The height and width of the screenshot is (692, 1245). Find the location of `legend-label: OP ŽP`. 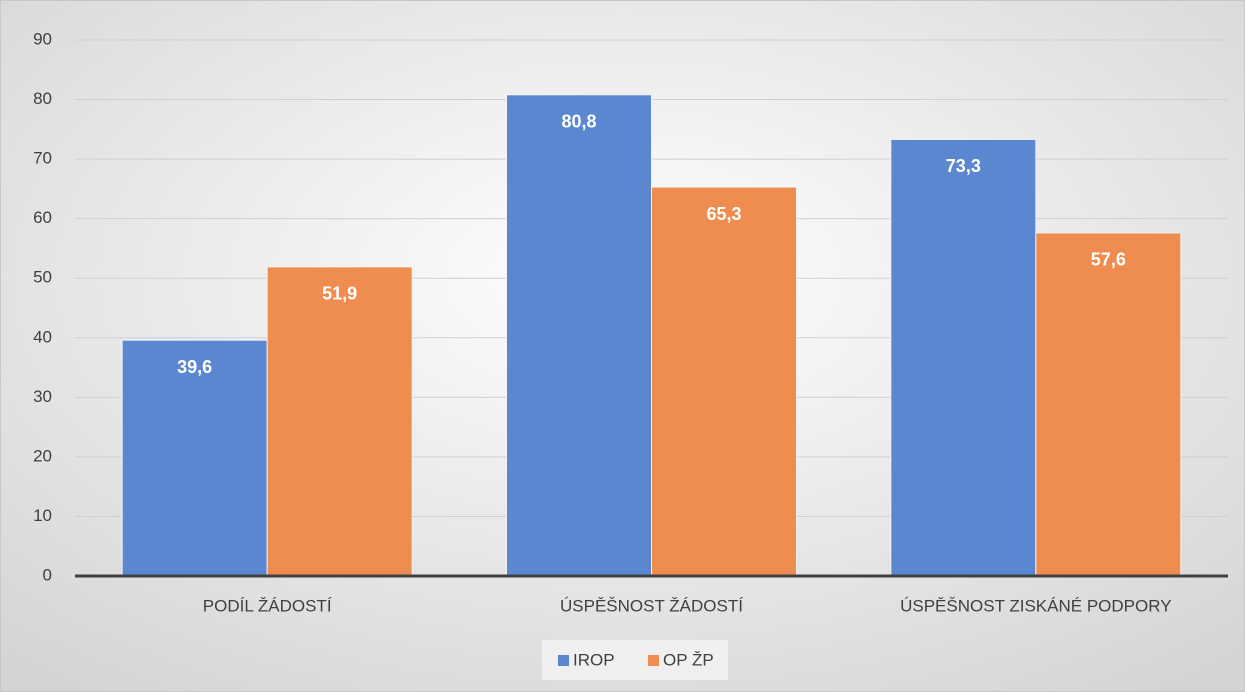

legend-label: OP ŽP is located at coordinates (688, 659).